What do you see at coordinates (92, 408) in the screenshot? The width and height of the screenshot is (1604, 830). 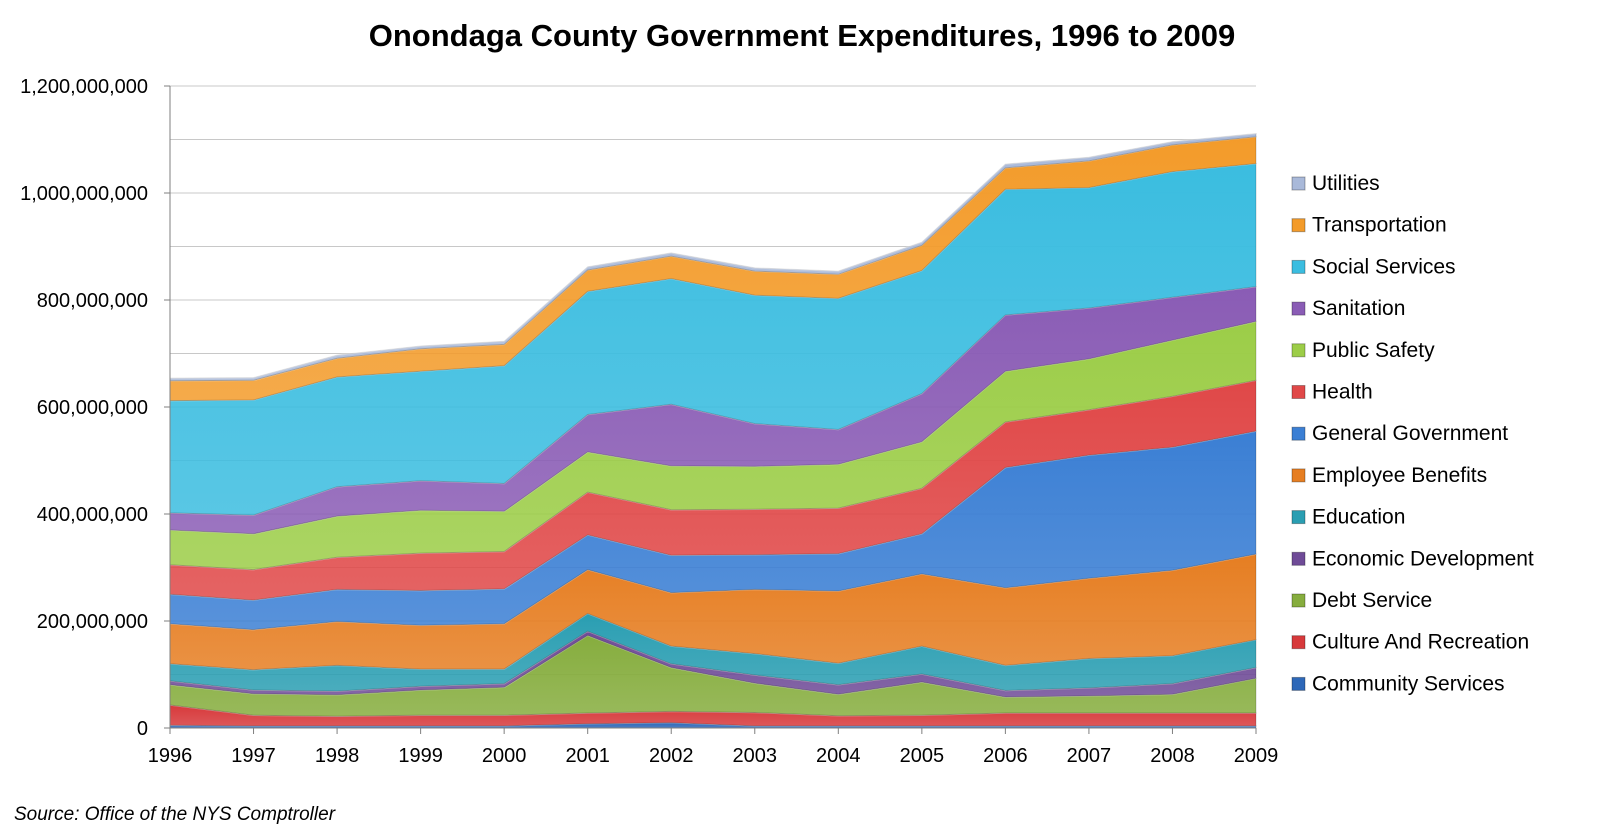 I see `y-tick-label: 600,000,000` at bounding box center [92, 408].